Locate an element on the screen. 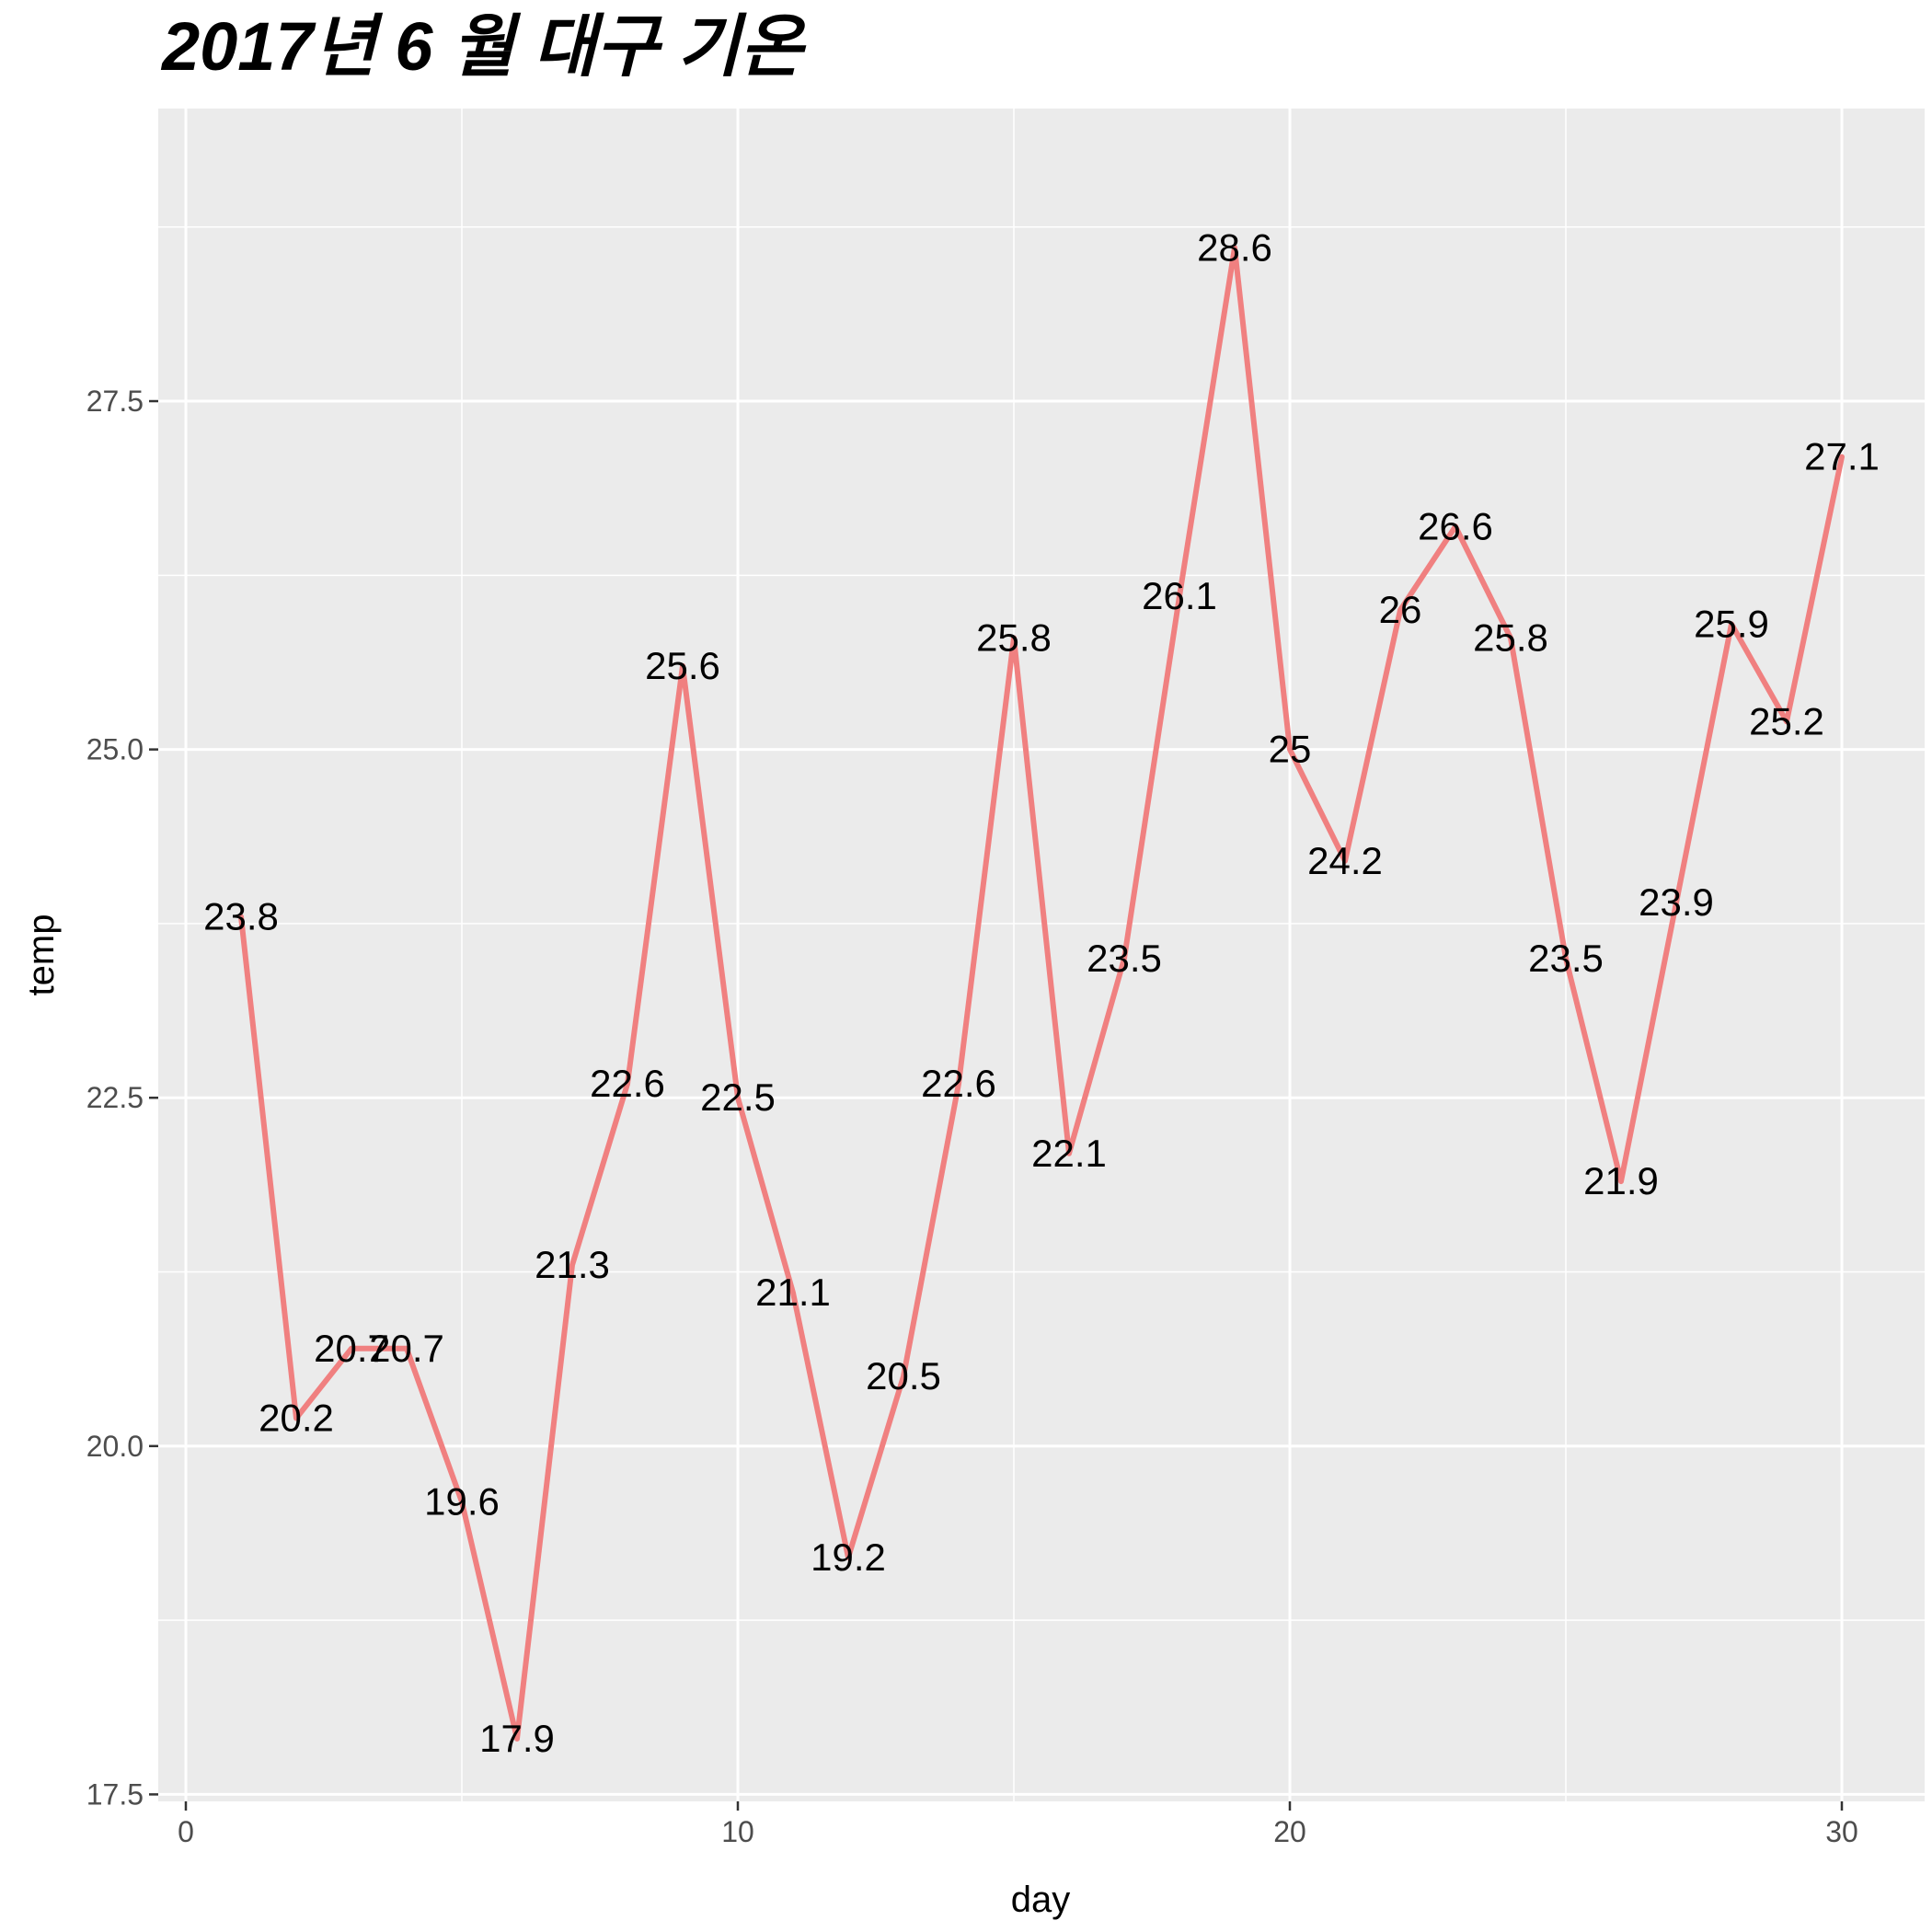 The width and height of the screenshot is (1932, 1932). data-label: 19.2 is located at coordinates (848, 1557).